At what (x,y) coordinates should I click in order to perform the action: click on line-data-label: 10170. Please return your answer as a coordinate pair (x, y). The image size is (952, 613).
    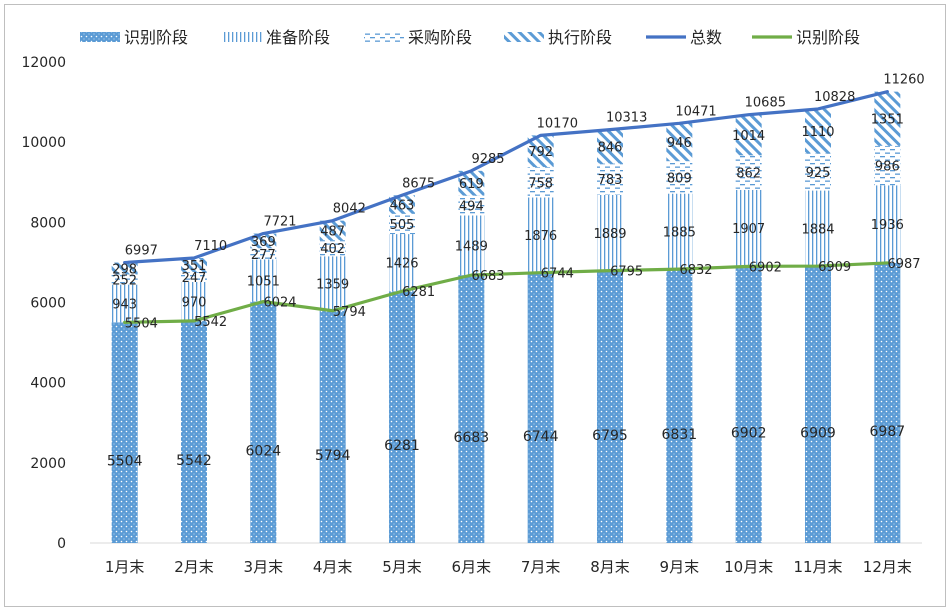
    Looking at the image, I should click on (557, 123).